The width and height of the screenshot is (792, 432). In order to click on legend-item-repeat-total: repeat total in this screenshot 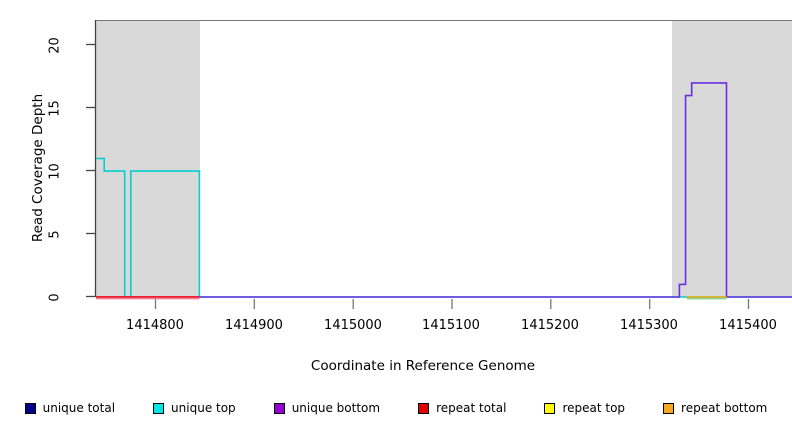, I will do `click(462, 408)`.